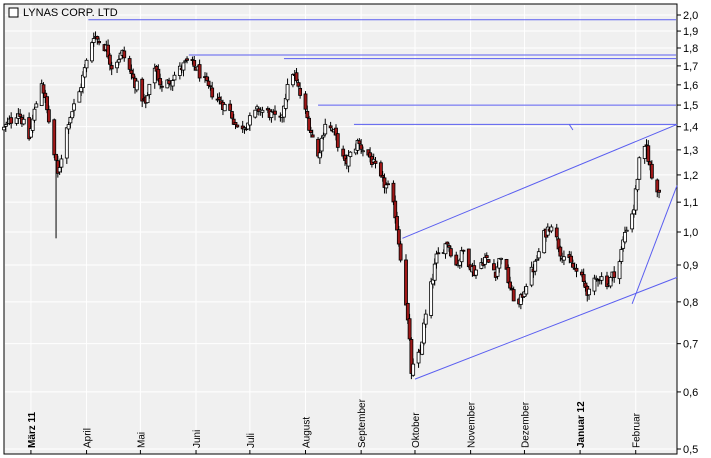  I want to click on x-month-label: Februar, so click(637, 430).